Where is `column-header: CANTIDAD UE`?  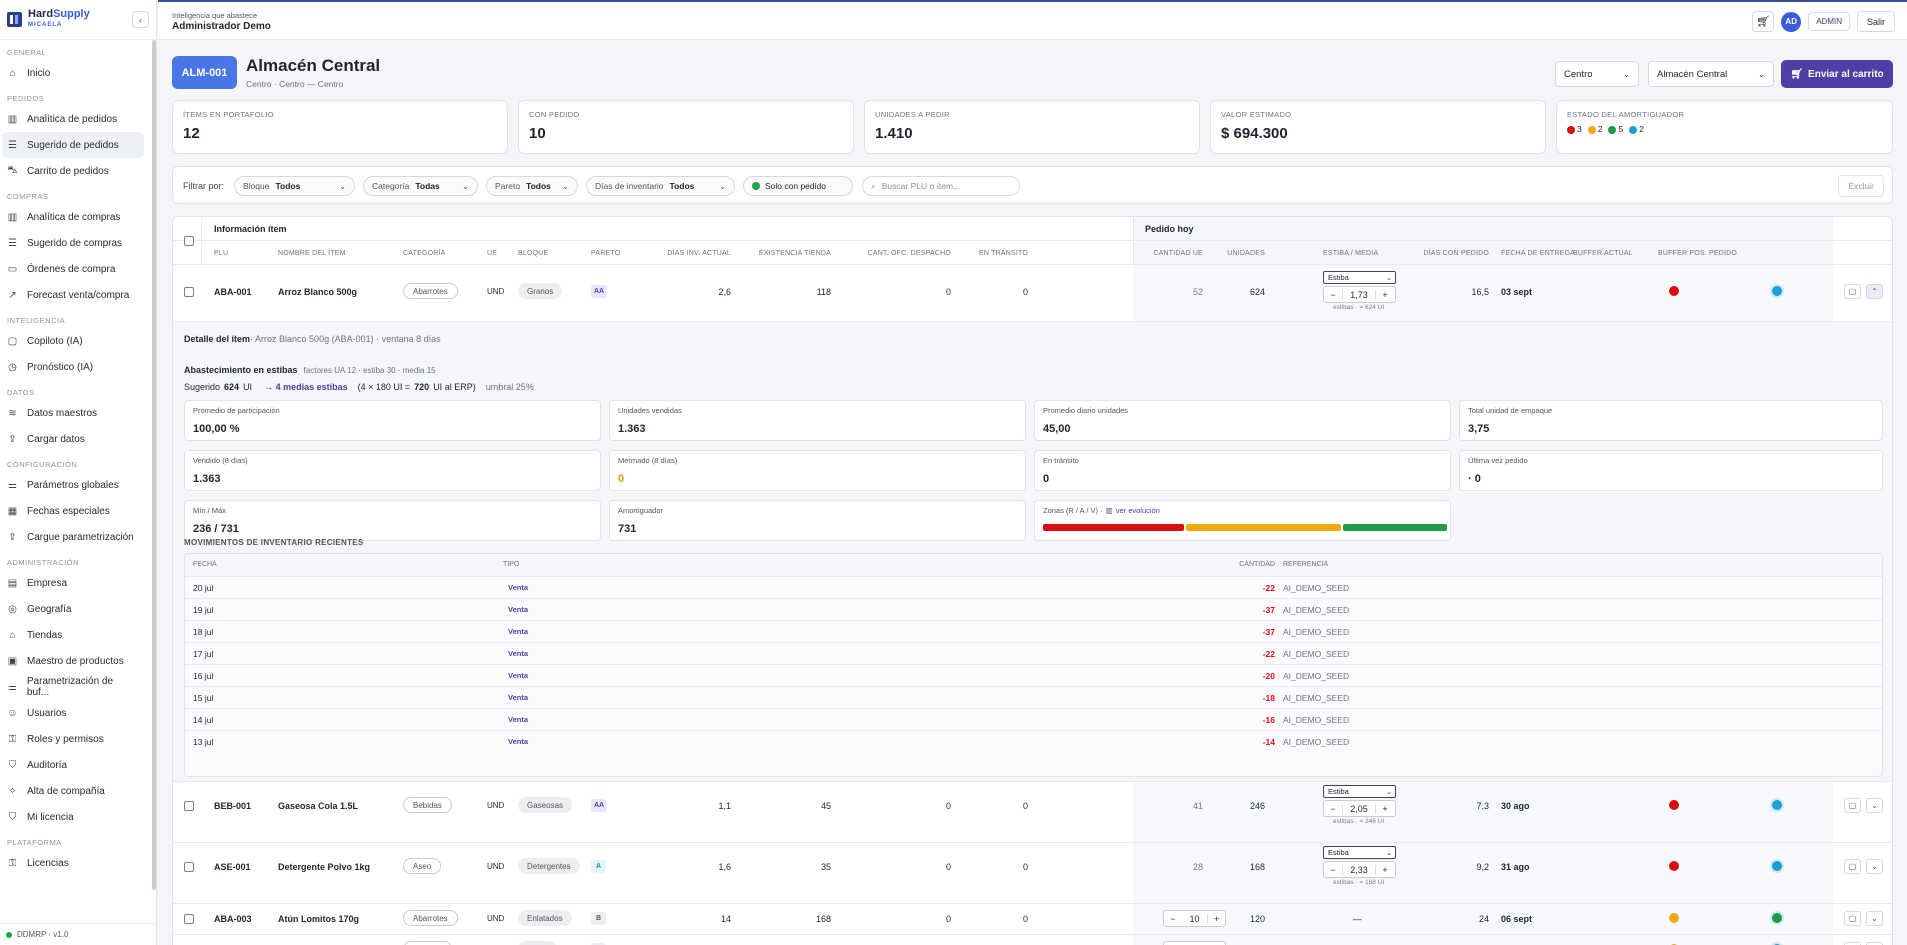 column-header: CANTIDAD UE is located at coordinates (1178, 253).